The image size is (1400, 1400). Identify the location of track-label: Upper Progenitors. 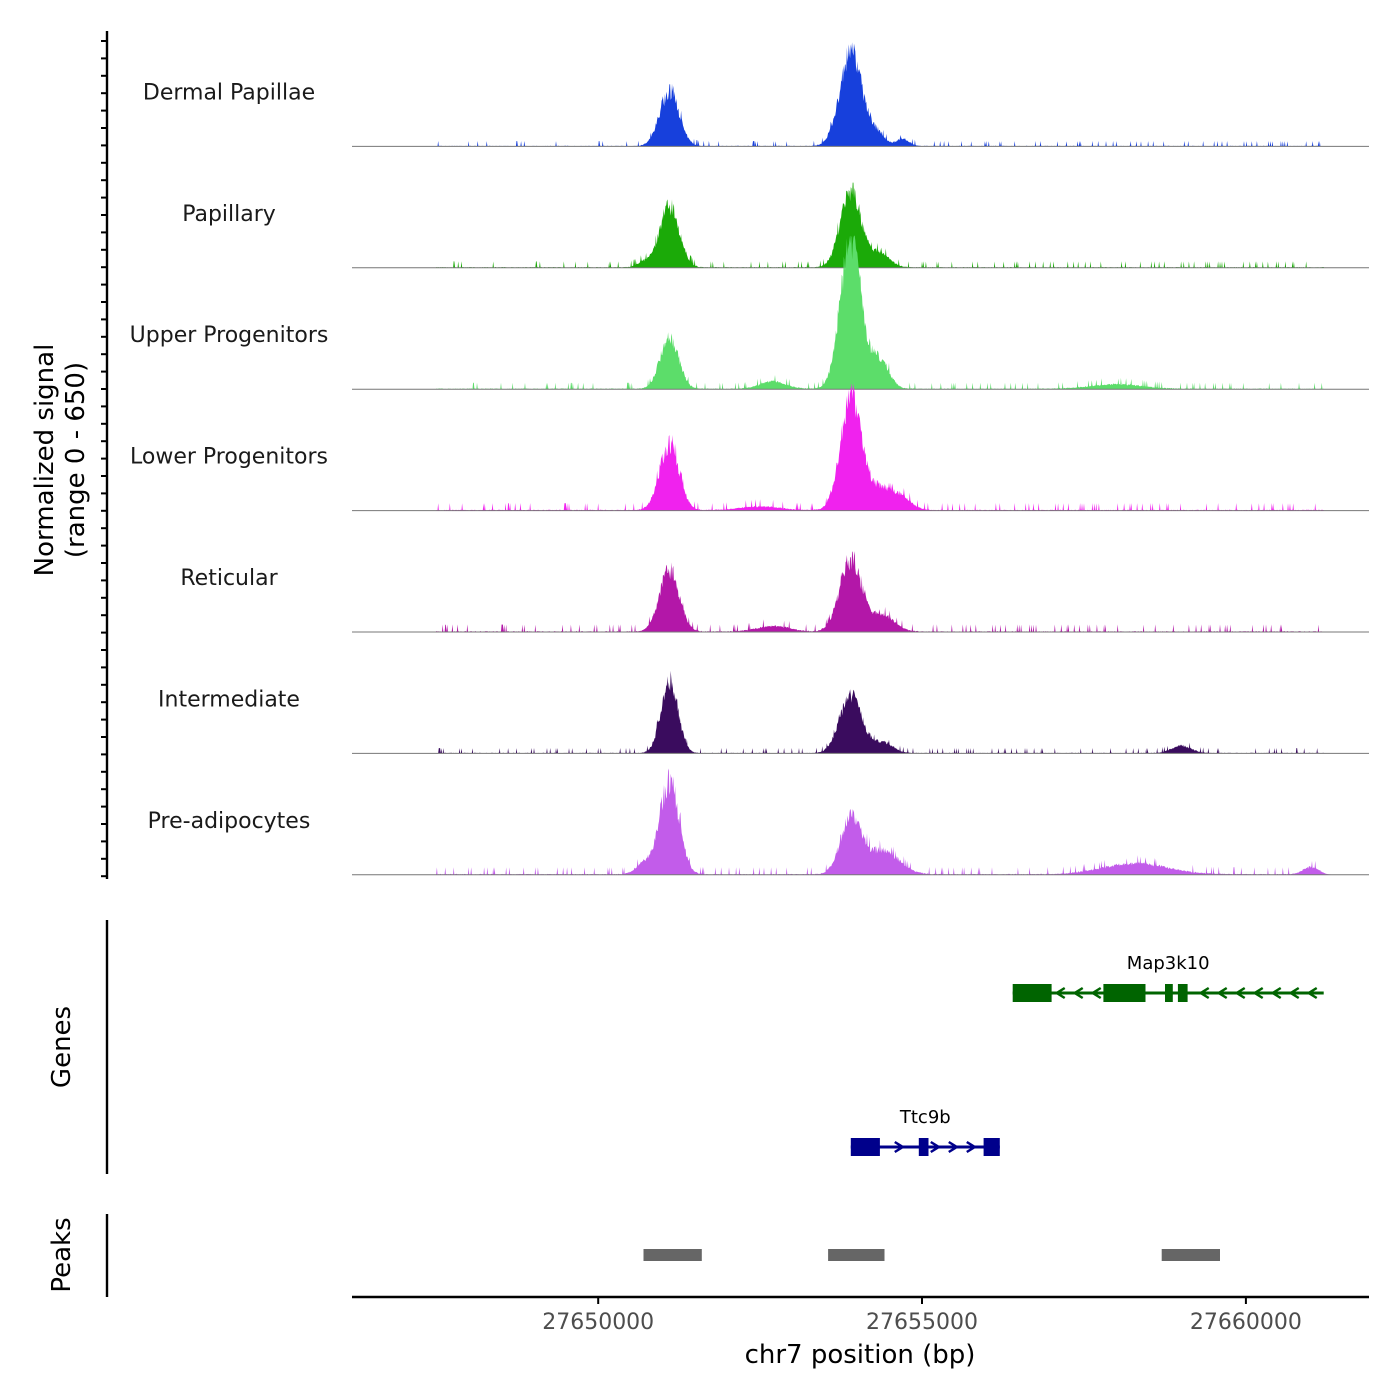
(229, 335).